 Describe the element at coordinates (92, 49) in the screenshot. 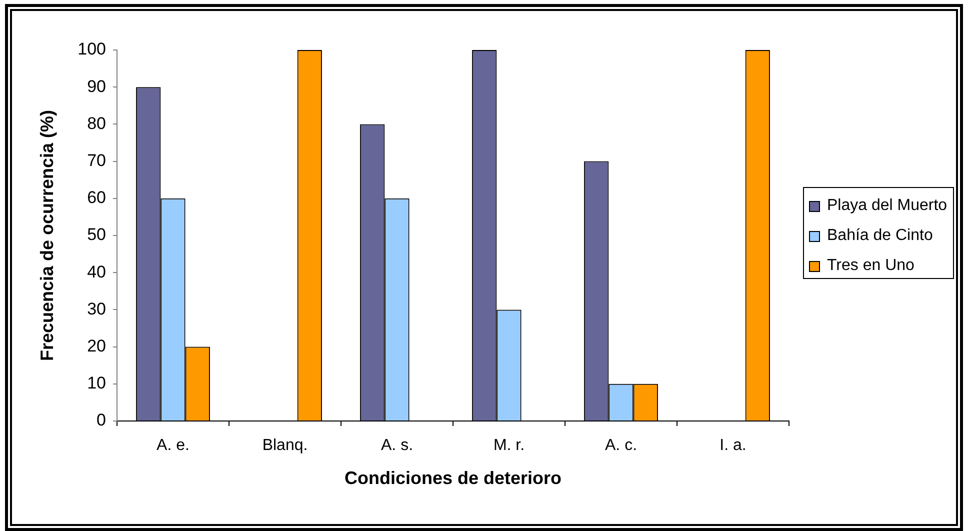

I see `y-tick-label: 100` at that location.